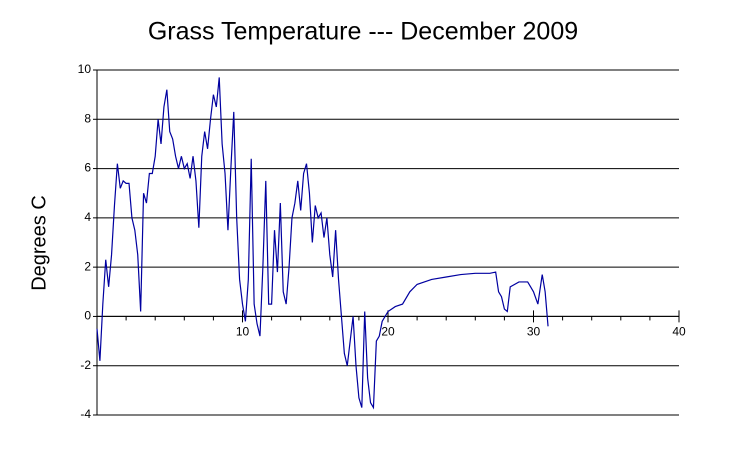 The height and width of the screenshot is (449, 735). I want to click on y-tick-label: 10, so click(85, 69).